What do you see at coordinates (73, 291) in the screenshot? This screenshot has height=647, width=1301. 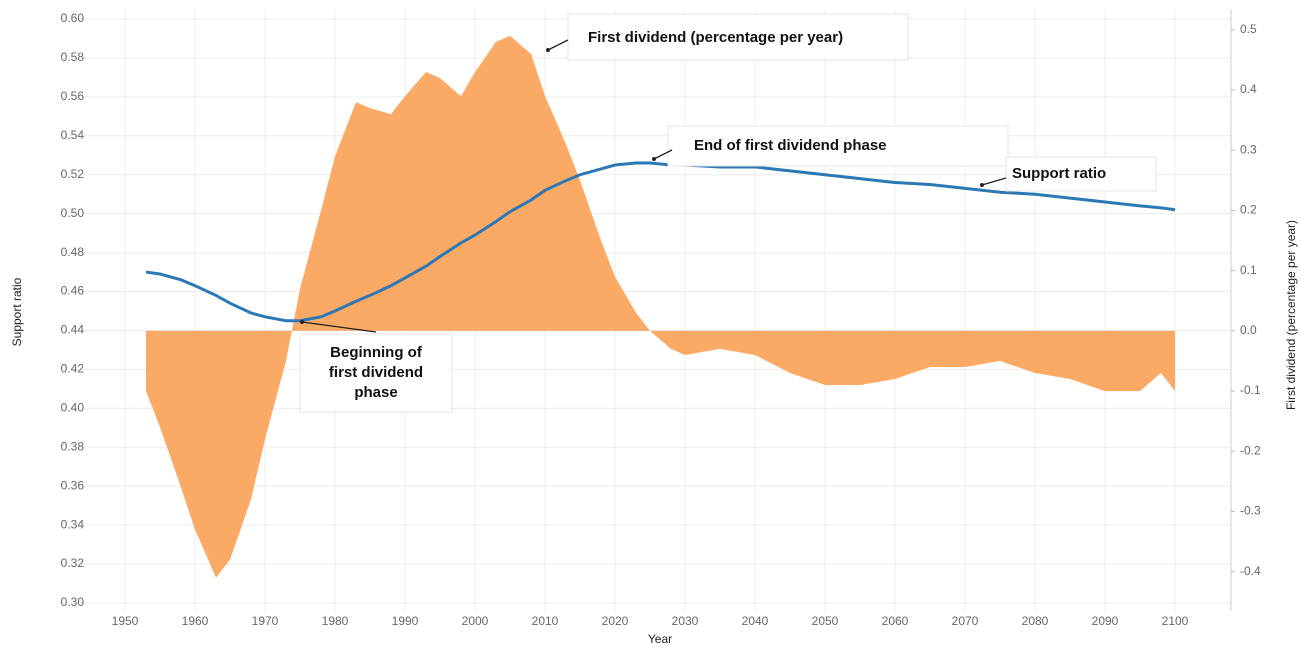 I see `y-tick-label: 0.46` at bounding box center [73, 291].